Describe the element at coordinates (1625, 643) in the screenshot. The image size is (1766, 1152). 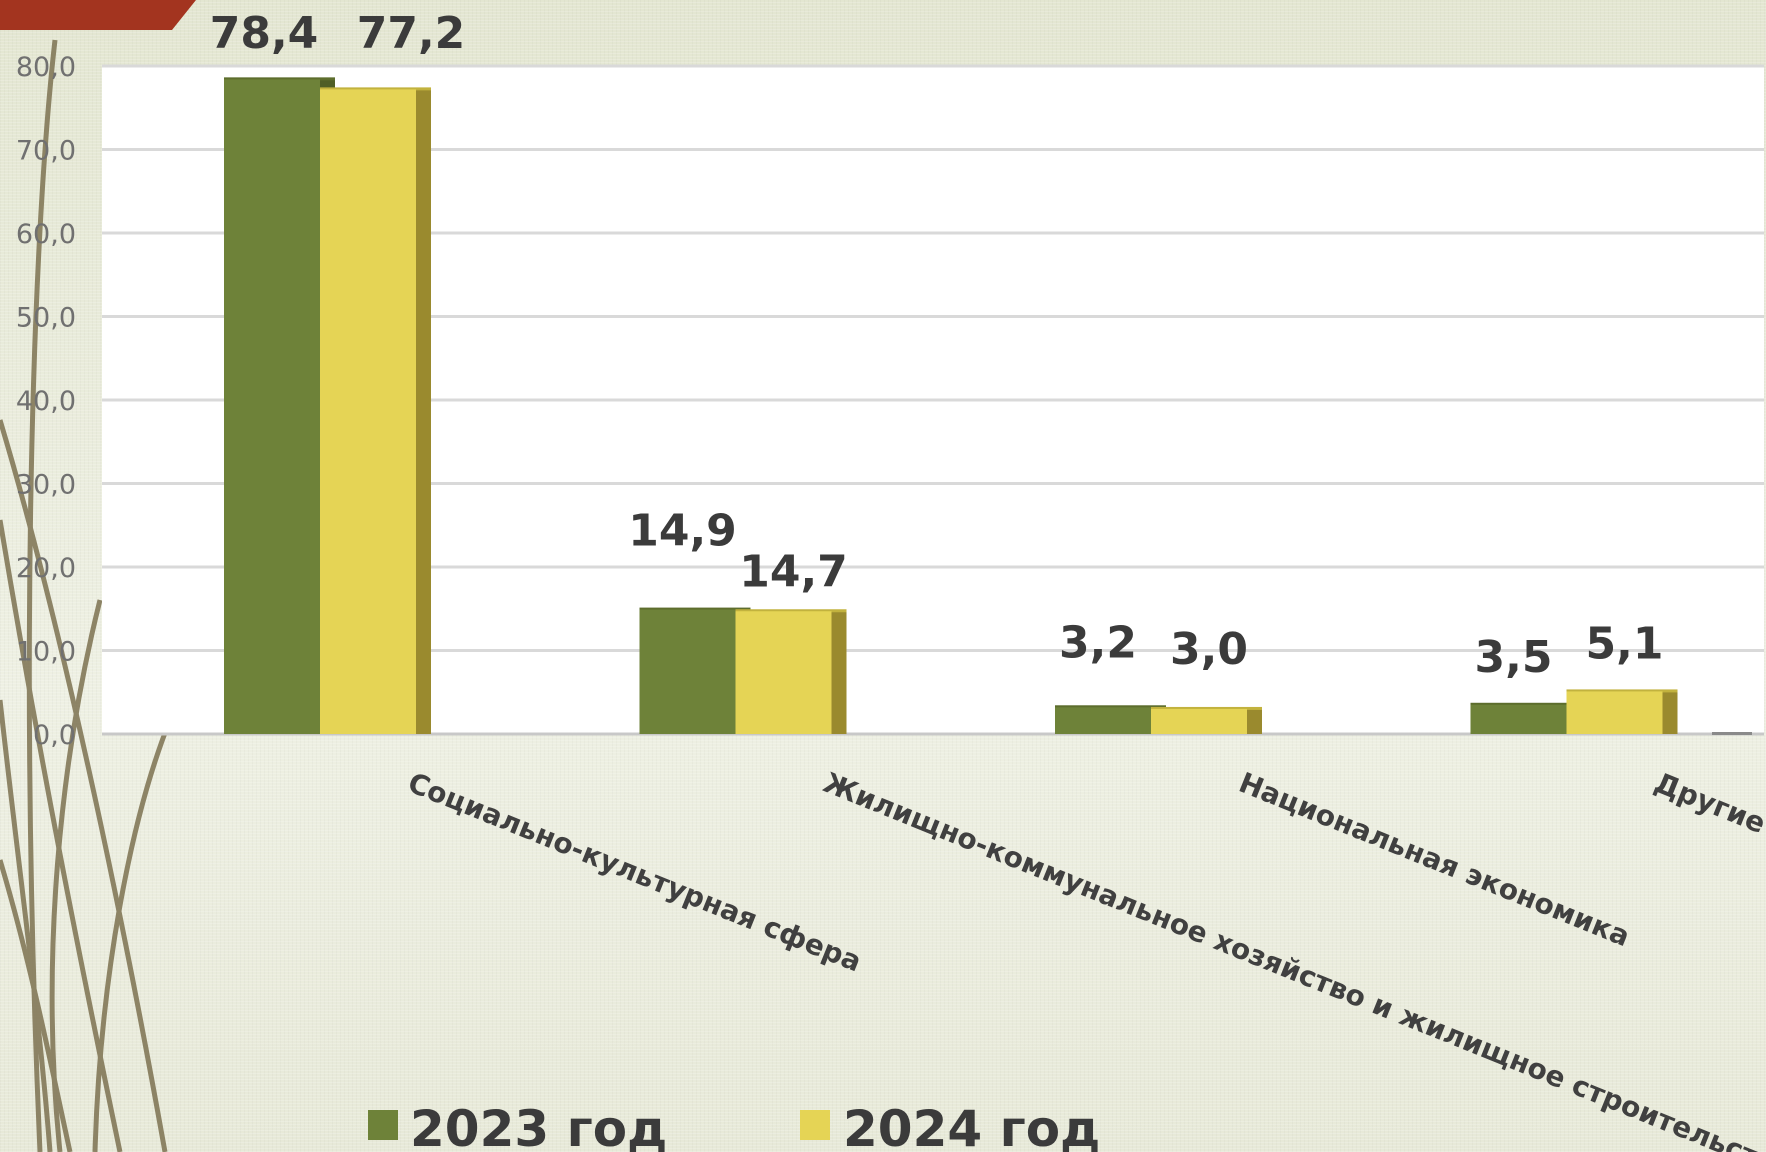
I see `data-label: 5,1` at that location.